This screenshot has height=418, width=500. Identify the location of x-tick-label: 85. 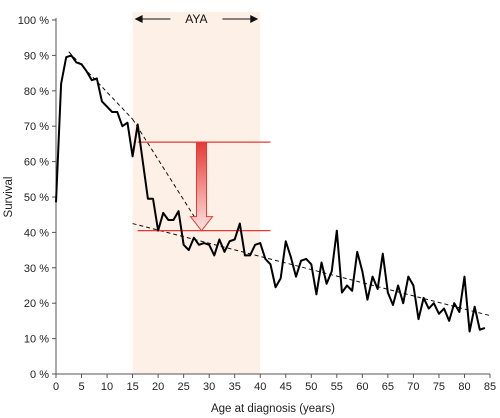
(490, 387).